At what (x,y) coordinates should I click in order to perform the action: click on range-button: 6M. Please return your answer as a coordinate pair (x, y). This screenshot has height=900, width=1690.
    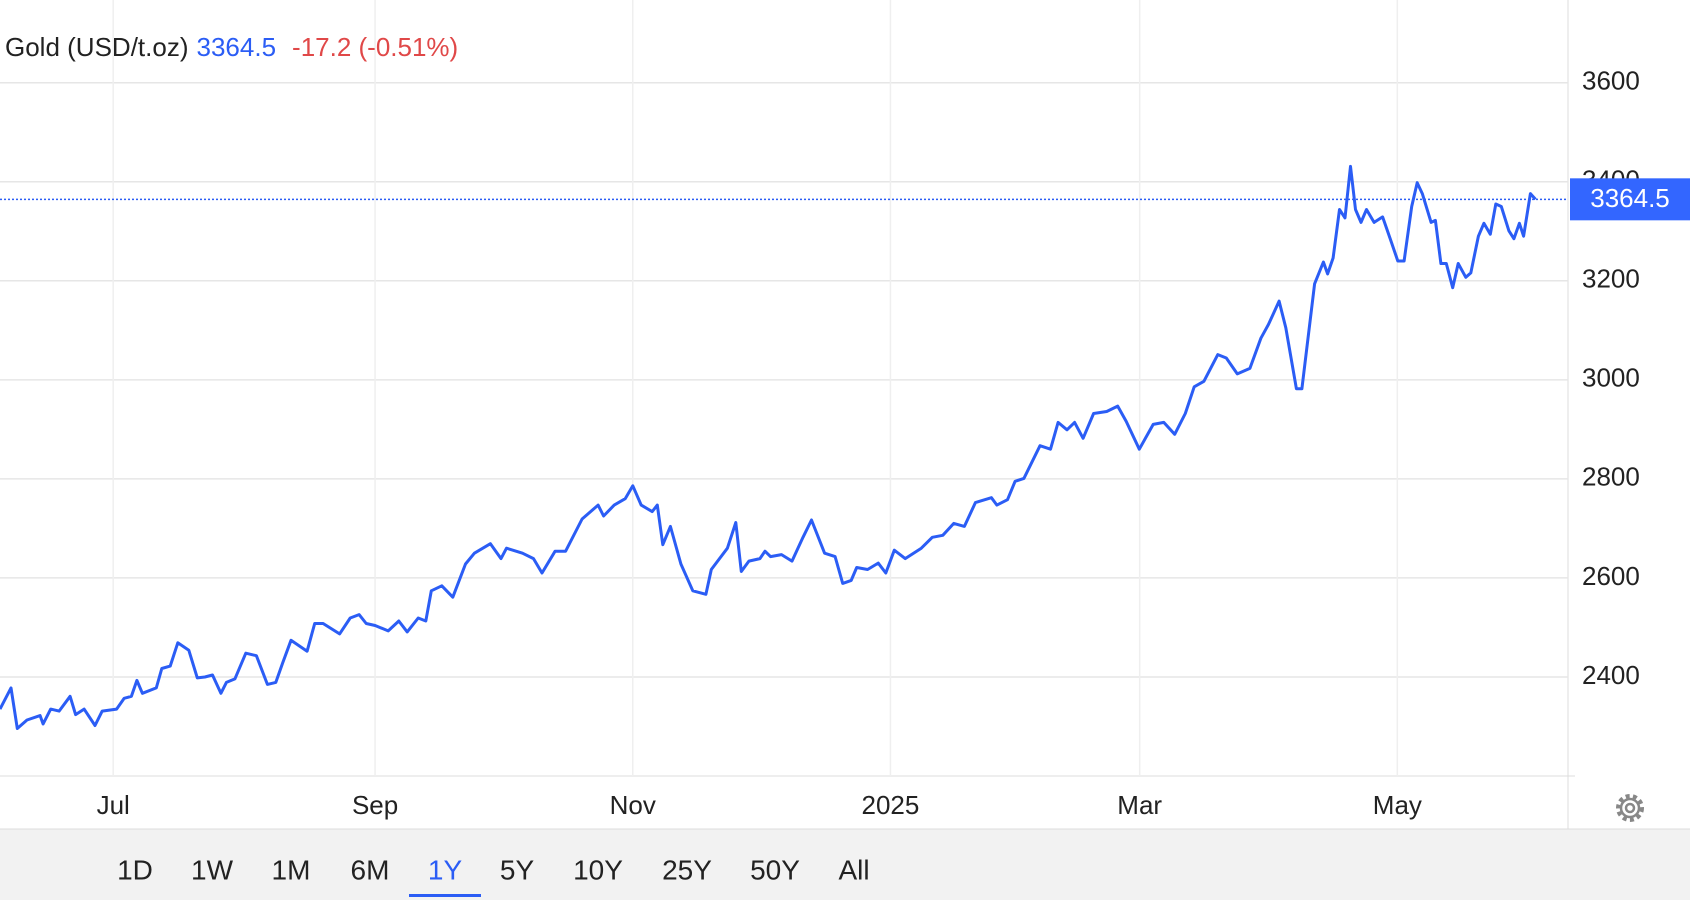
    Looking at the image, I should click on (370, 869).